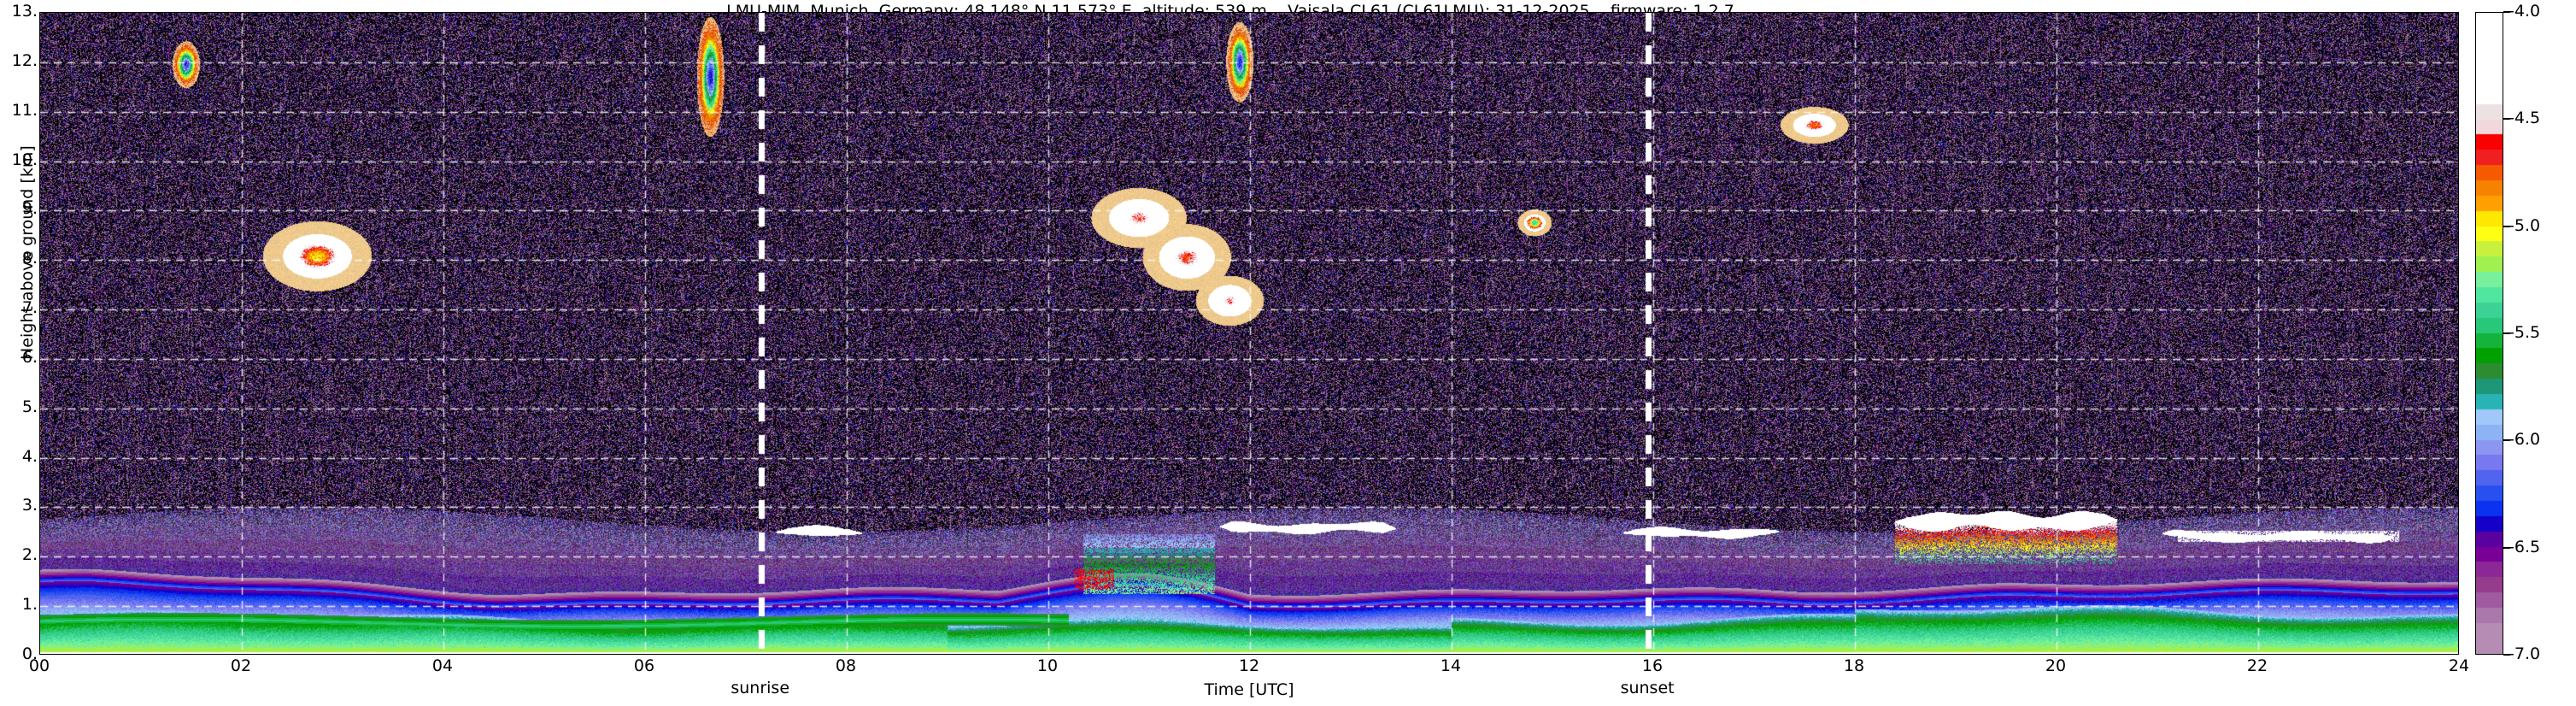 The image size is (2576, 706). What do you see at coordinates (30, 209) in the screenshot?
I see `y-tick-label: 9.` at bounding box center [30, 209].